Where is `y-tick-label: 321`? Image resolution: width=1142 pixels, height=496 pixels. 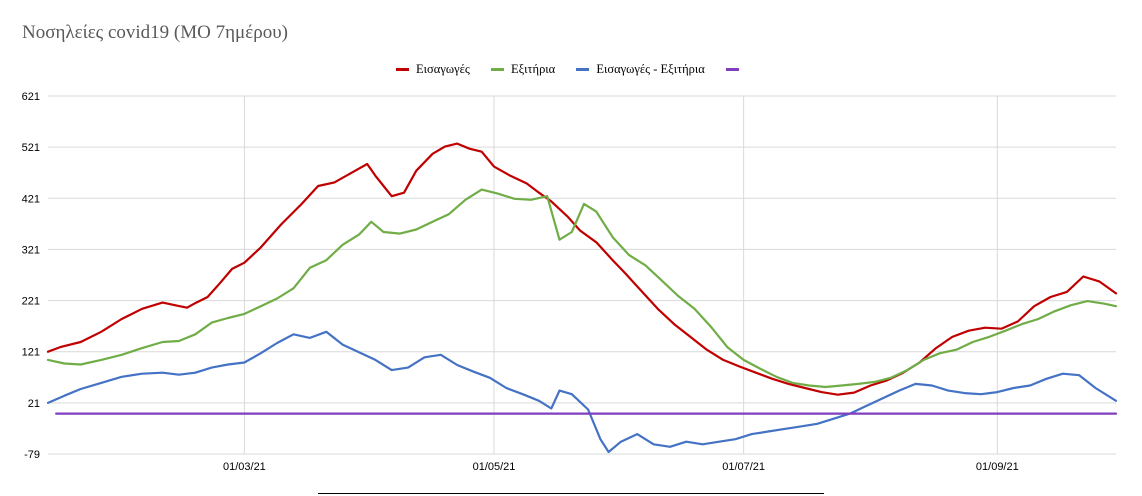
y-tick-label: 321 is located at coordinates (31, 250).